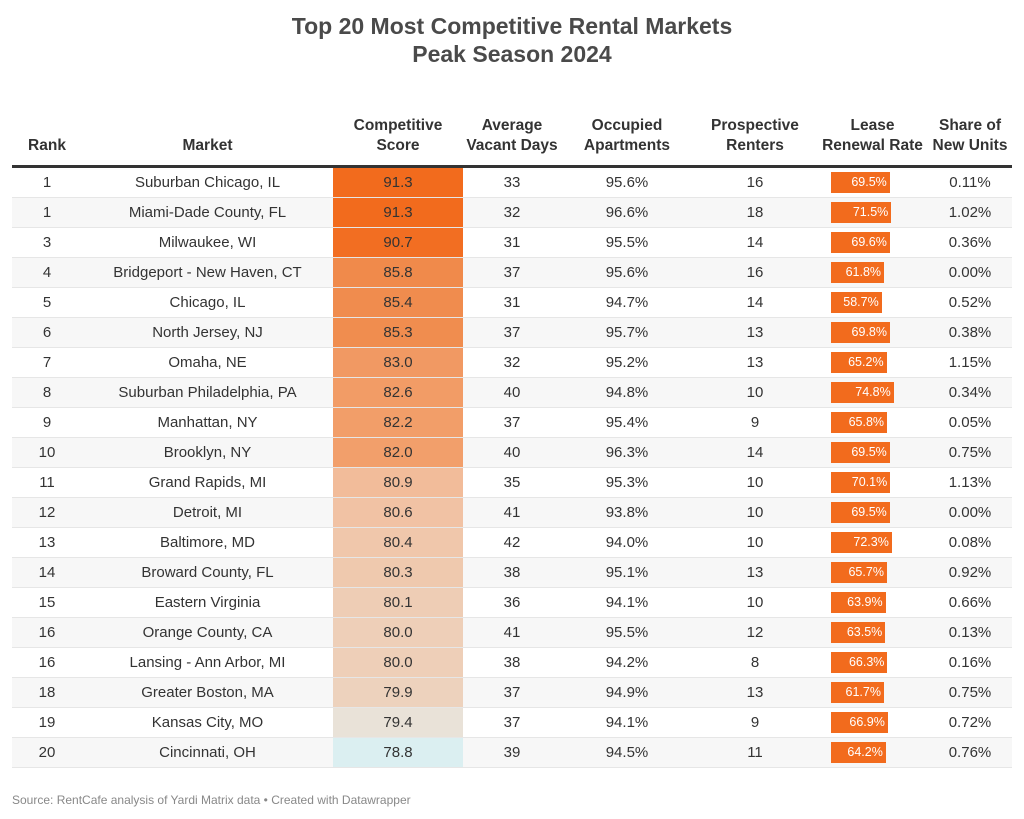  I want to click on column-header-competitive-score: Competitive Score, so click(398, 130).